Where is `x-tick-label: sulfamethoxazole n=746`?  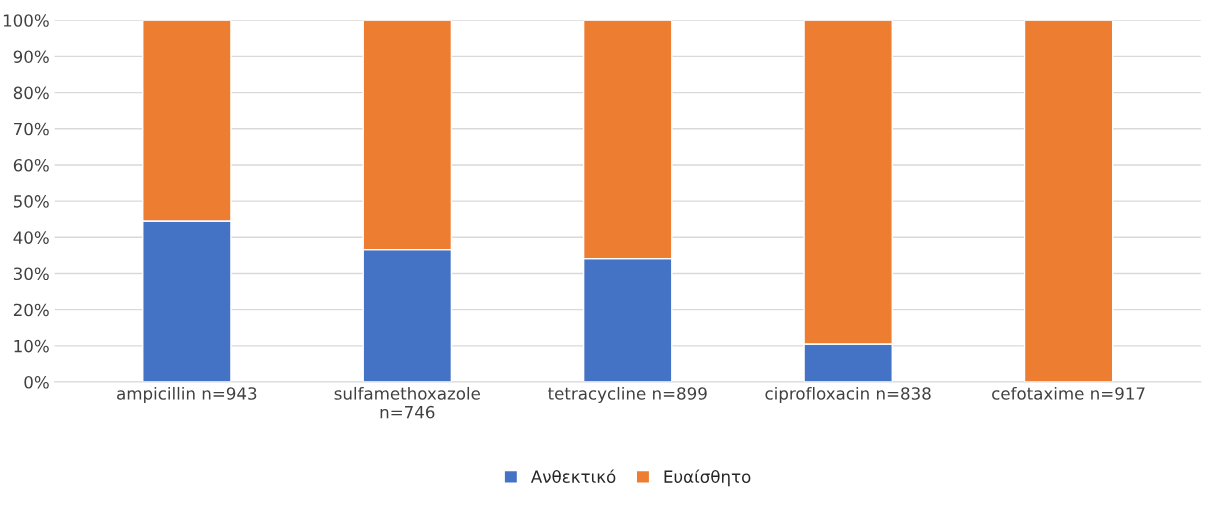
x-tick-label: sulfamethoxazole n=746 is located at coordinates (407, 402).